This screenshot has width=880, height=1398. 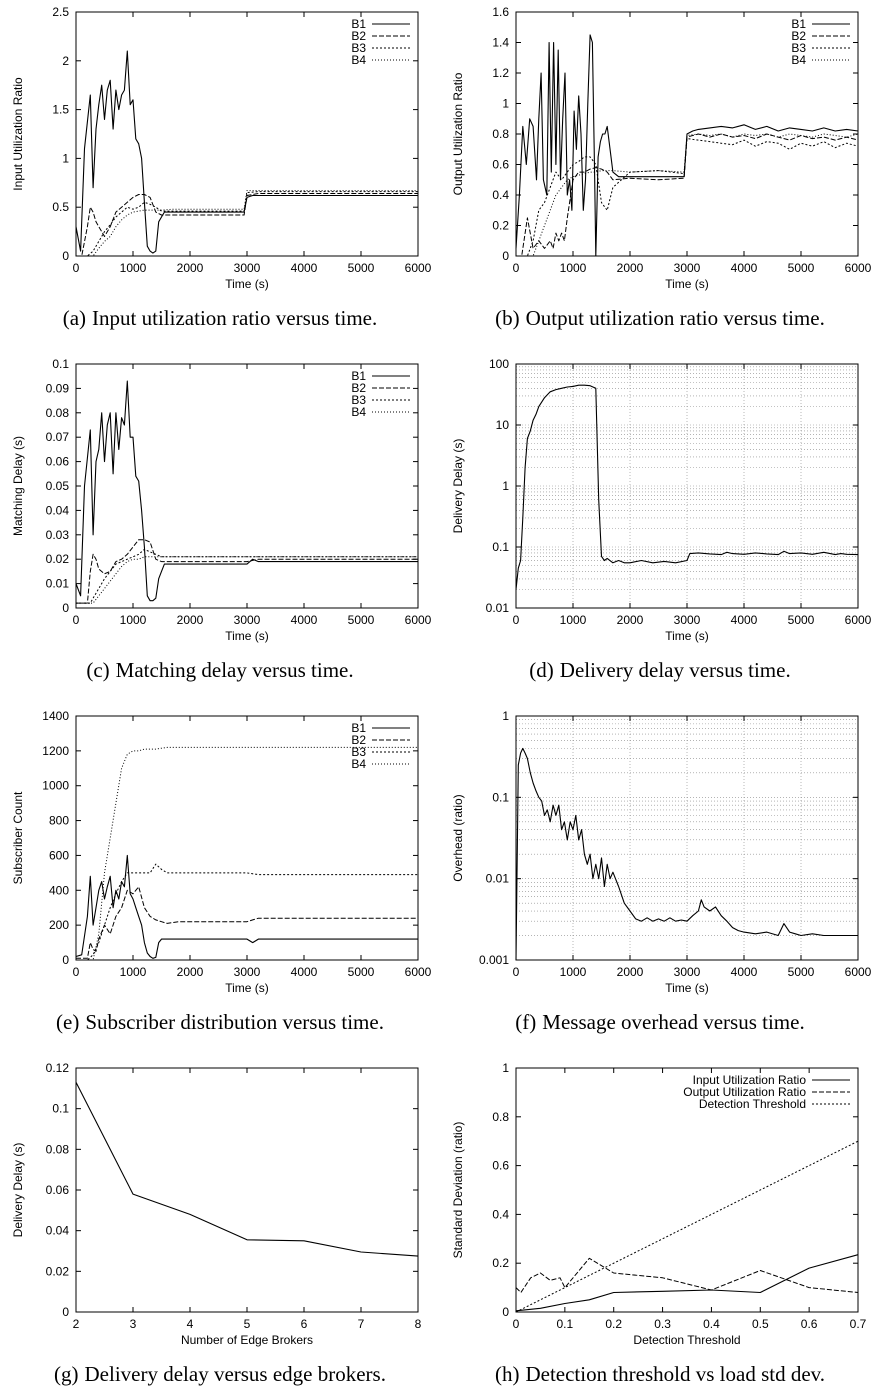 I want to click on y-tick-label: 200, so click(x=59, y=925).